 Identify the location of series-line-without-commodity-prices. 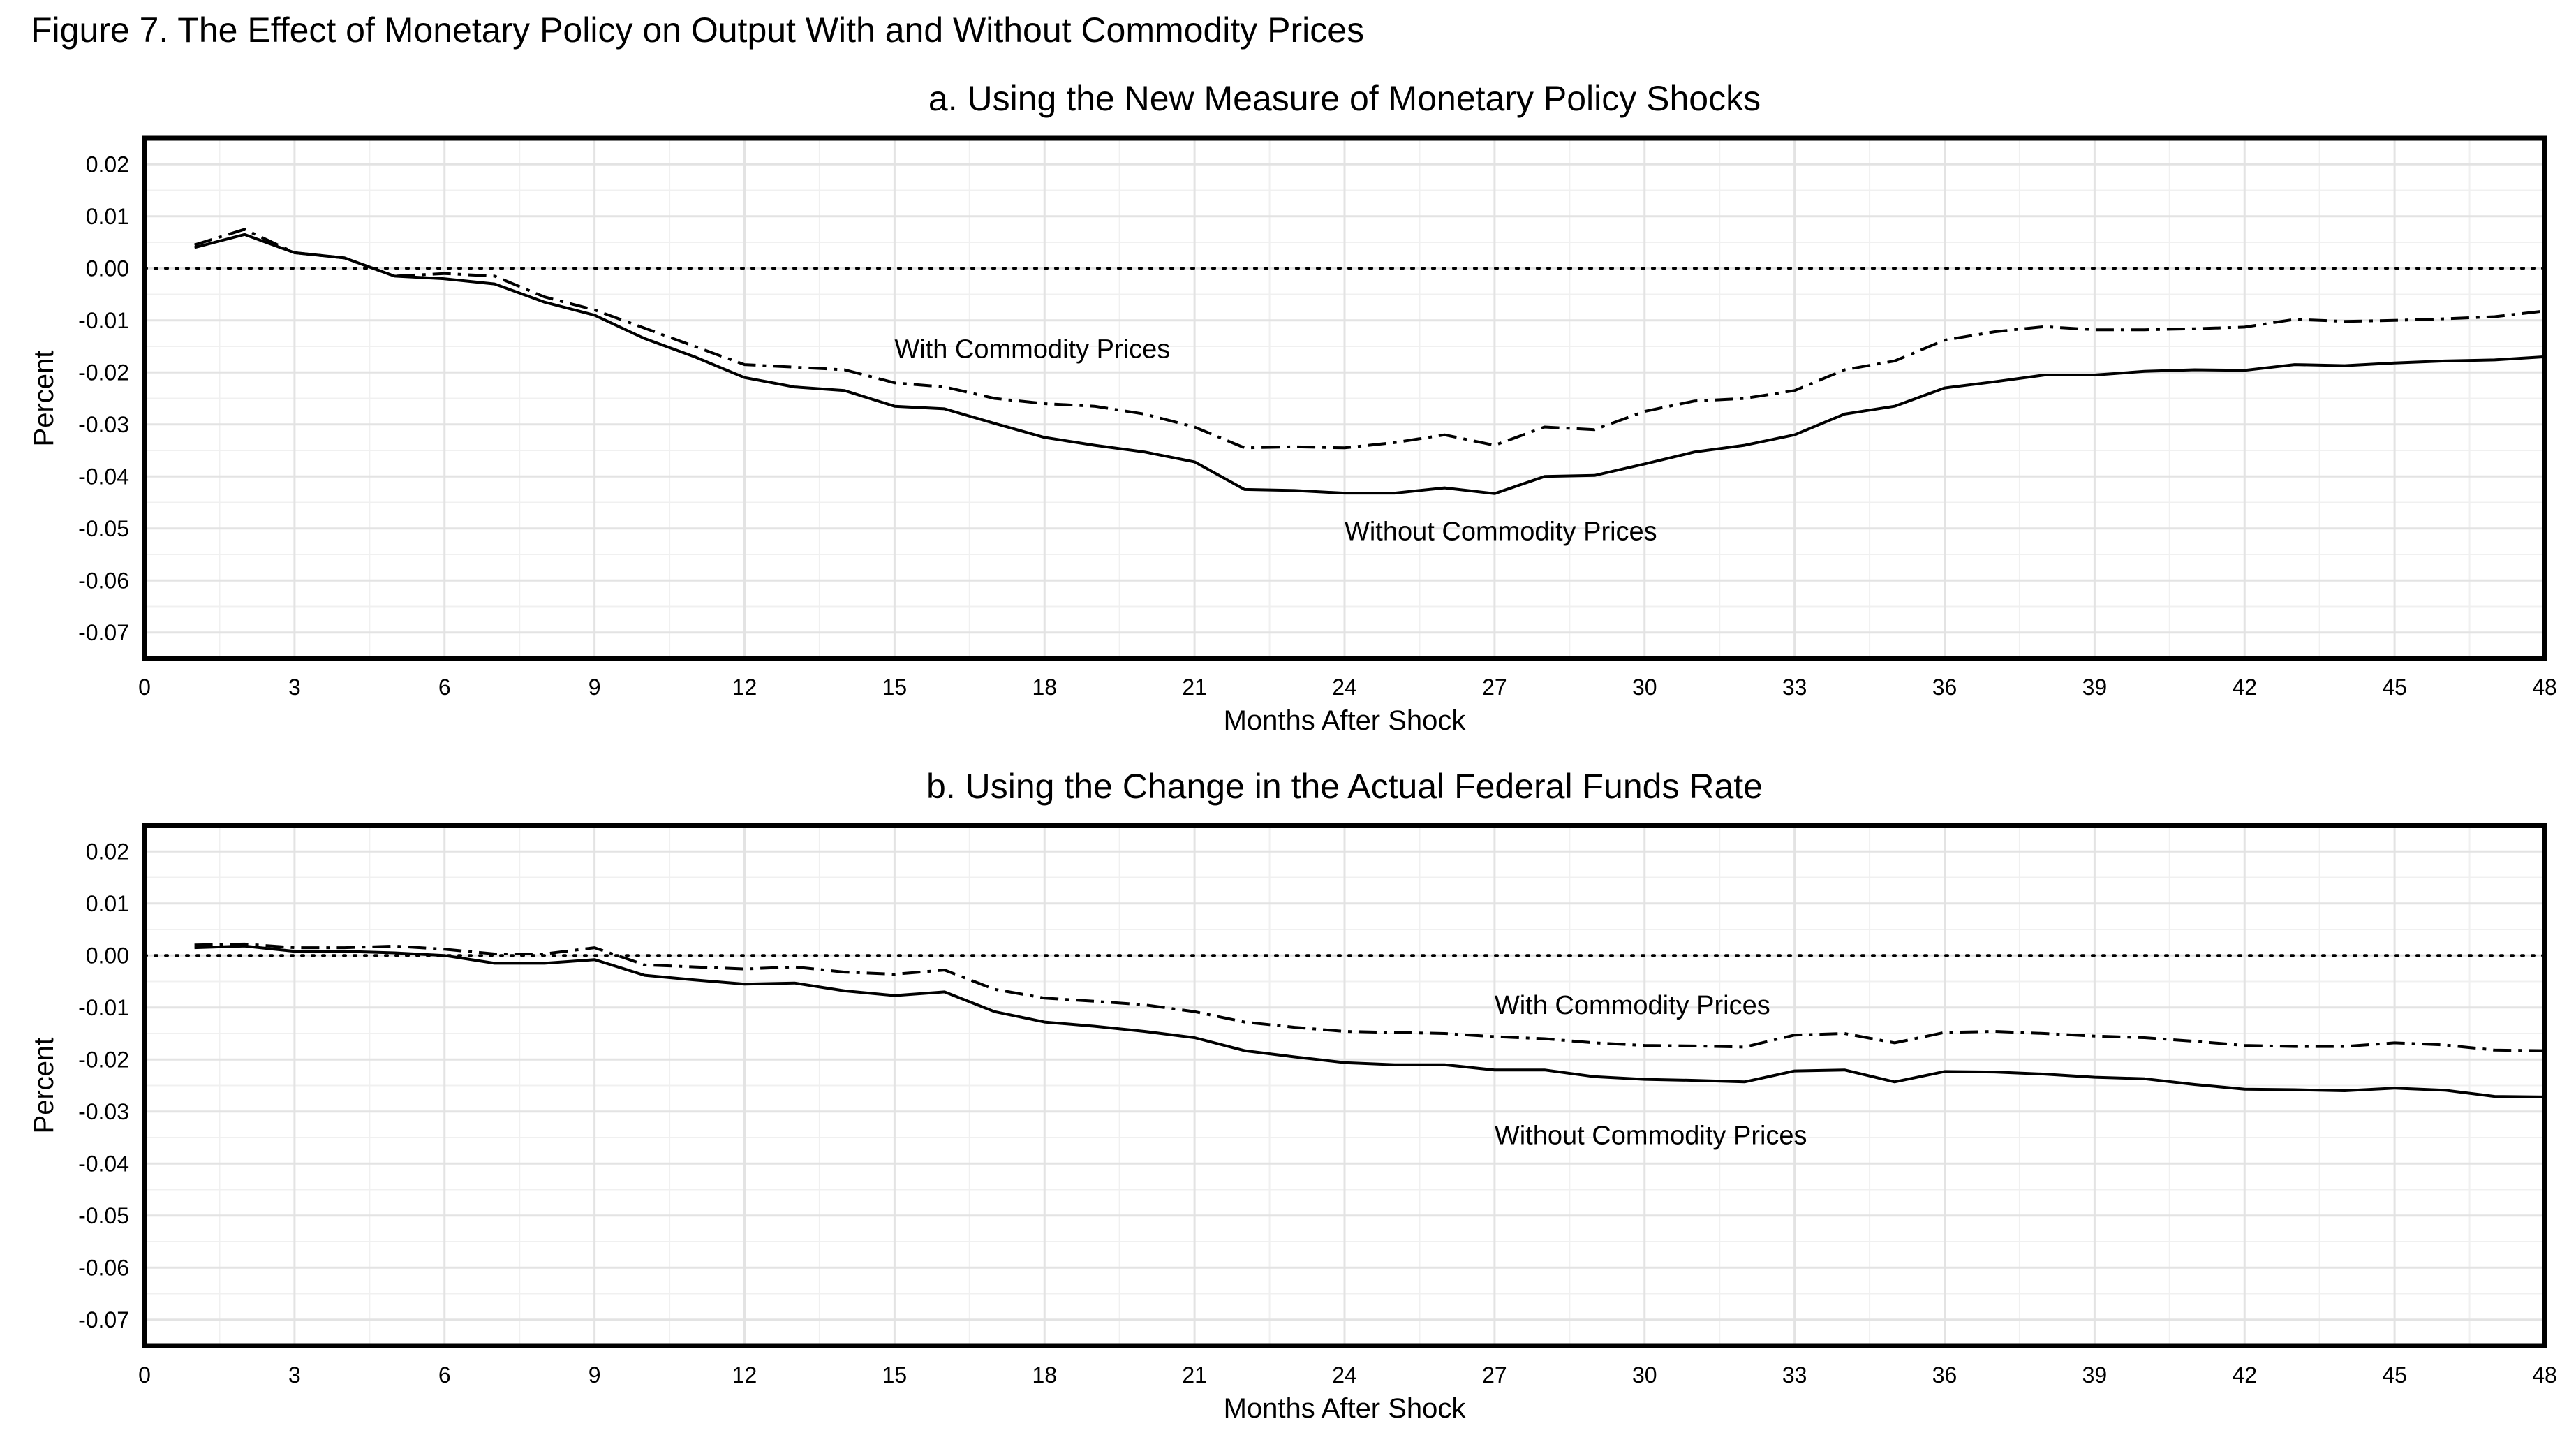
(1369, 1021).